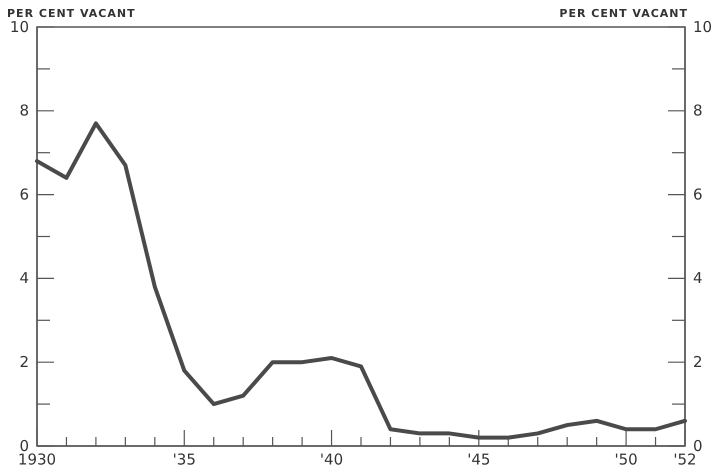  I want to click on y-tick-label: 8, so click(24, 111).